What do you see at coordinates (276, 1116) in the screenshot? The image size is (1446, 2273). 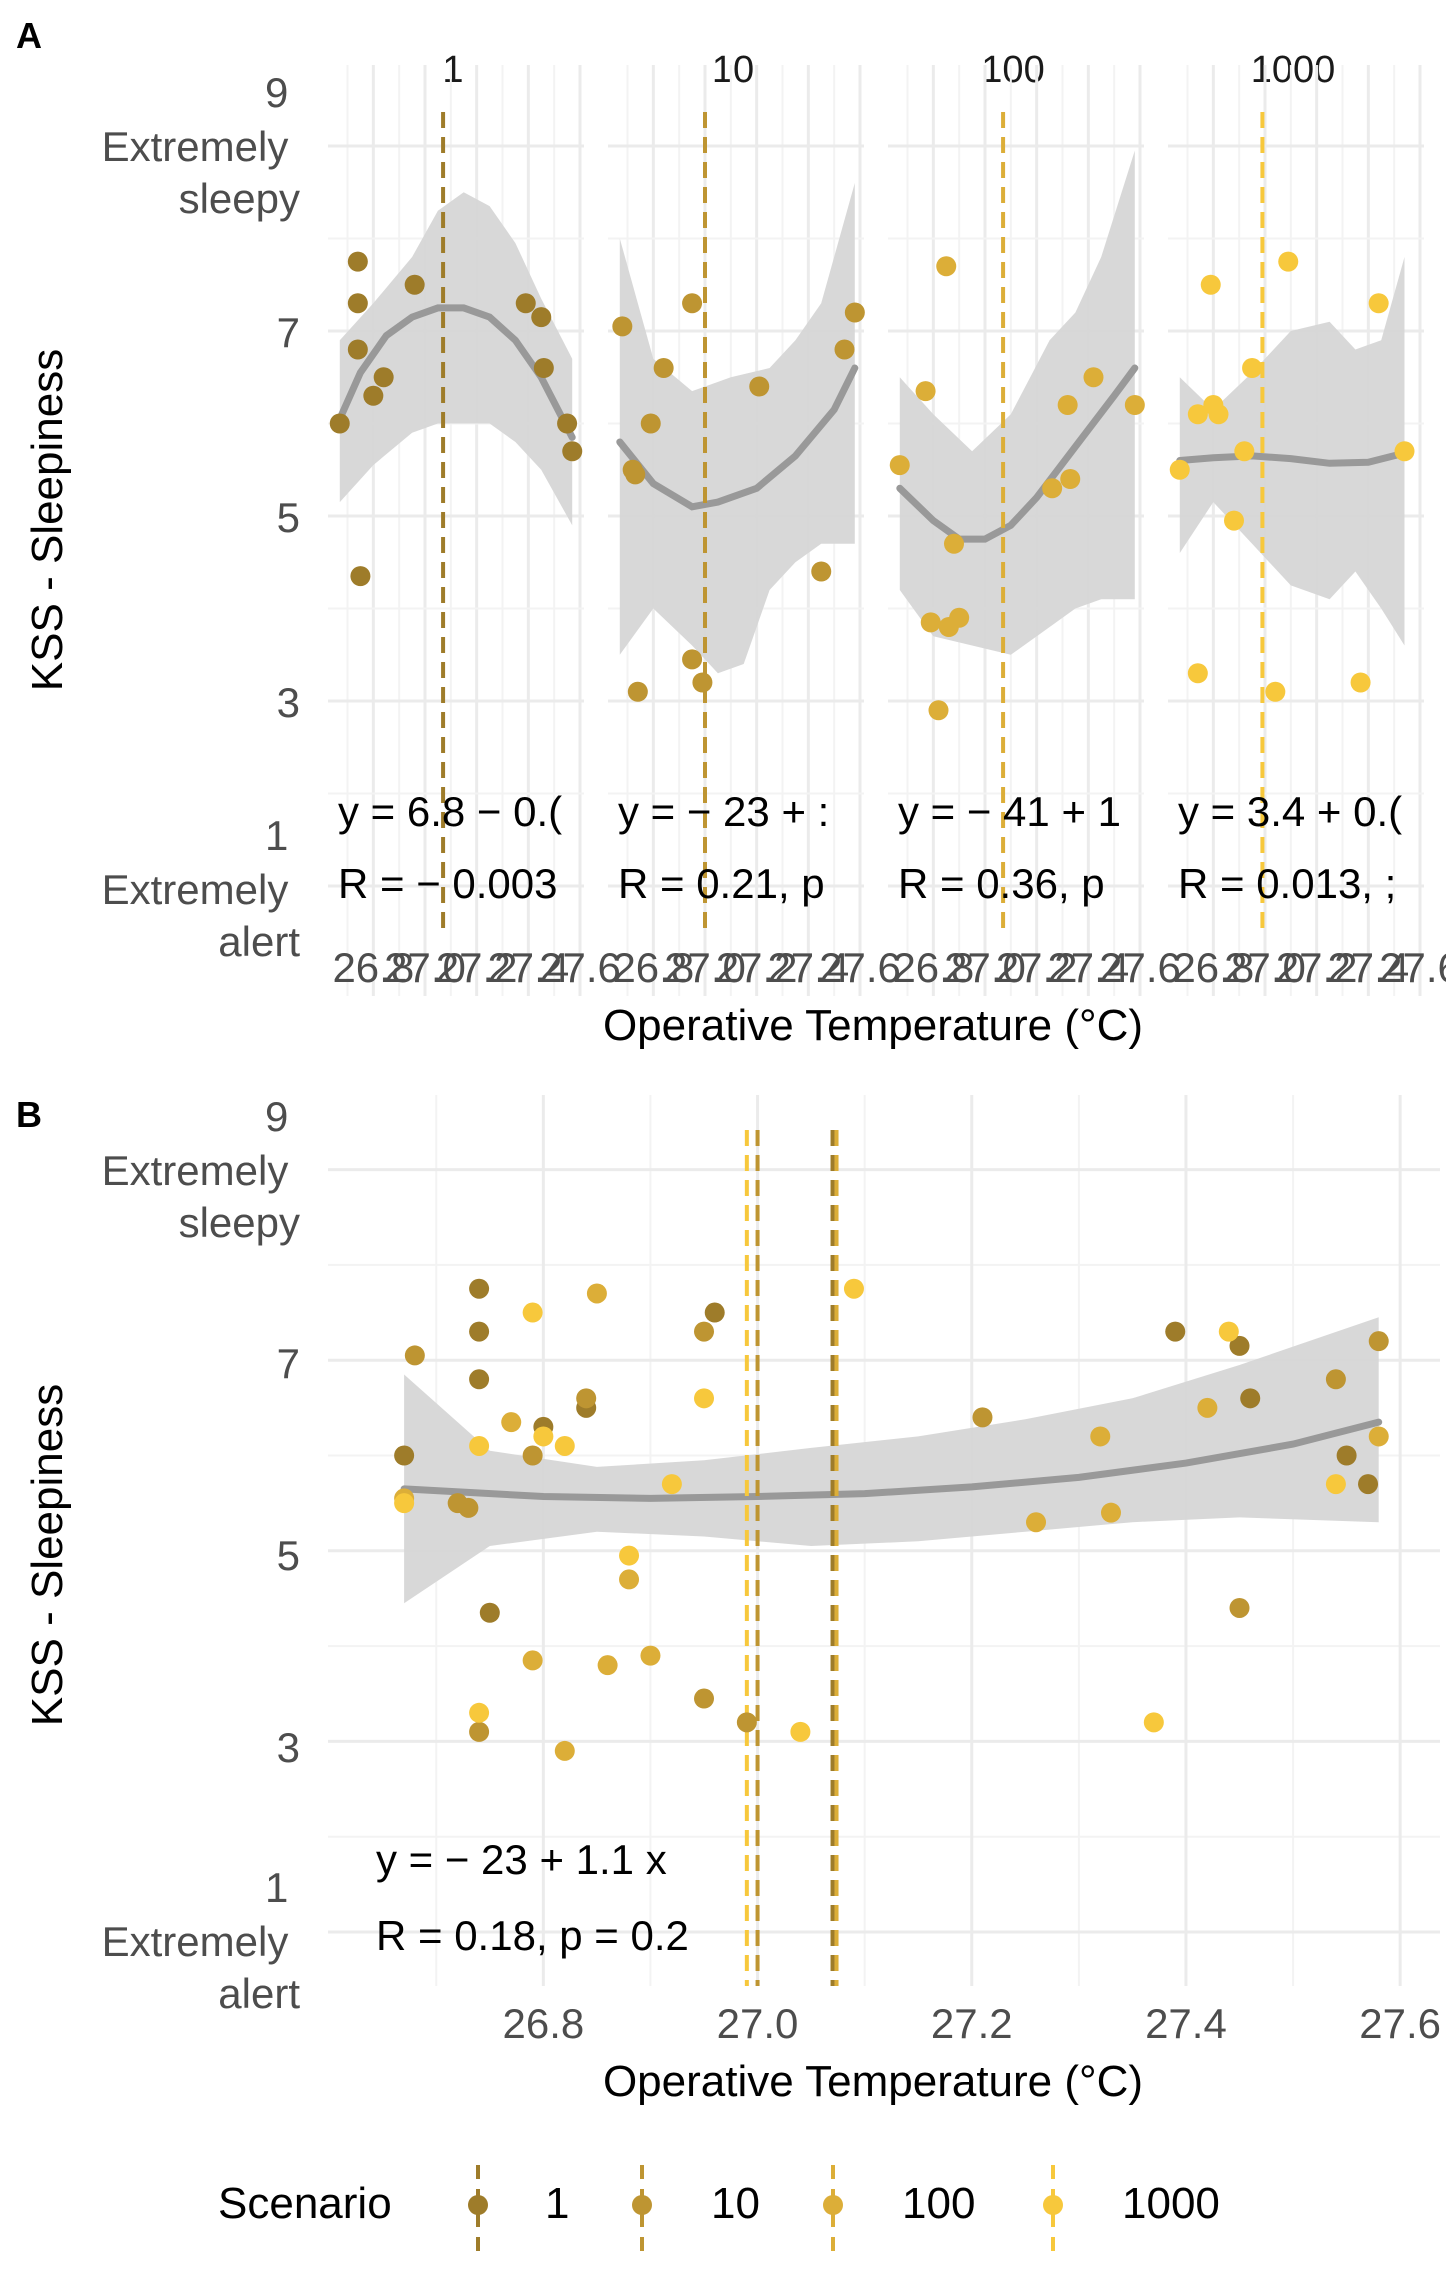 I see `y-tick-9-b-number: 9` at bounding box center [276, 1116].